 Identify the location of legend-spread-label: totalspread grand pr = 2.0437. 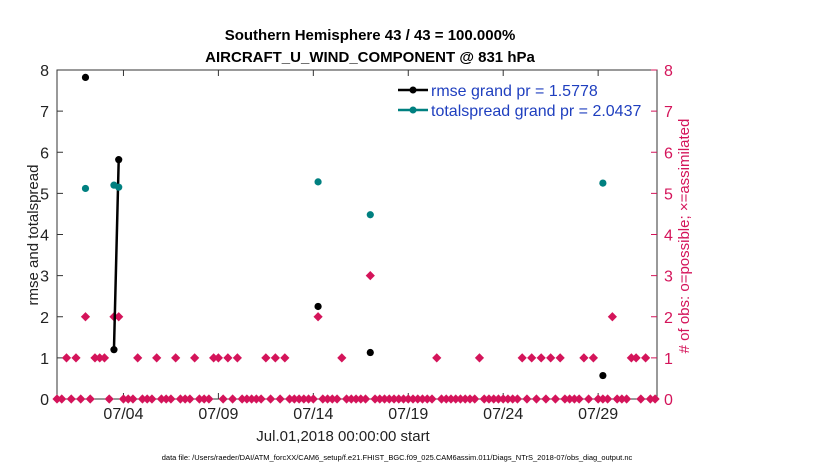
(536, 111).